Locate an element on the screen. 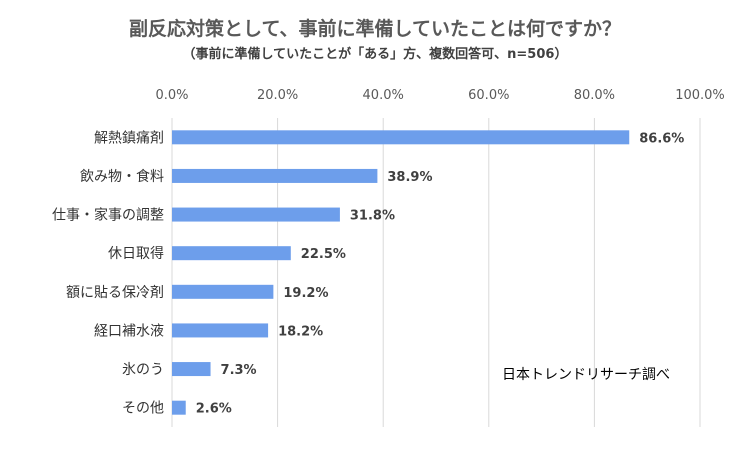 The height and width of the screenshot is (450, 750). value-label: 22.5% is located at coordinates (323, 254).